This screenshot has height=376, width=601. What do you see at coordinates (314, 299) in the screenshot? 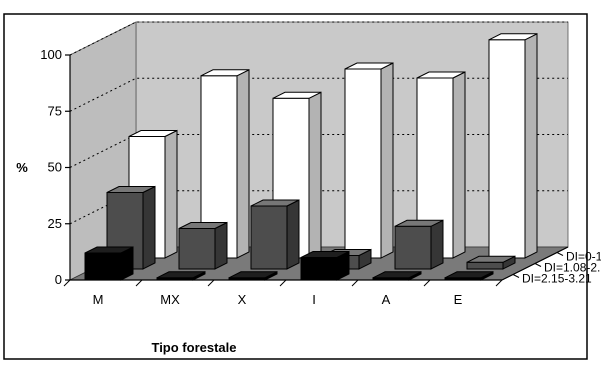
I see `x-tick-label: I` at bounding box center [314, 299].